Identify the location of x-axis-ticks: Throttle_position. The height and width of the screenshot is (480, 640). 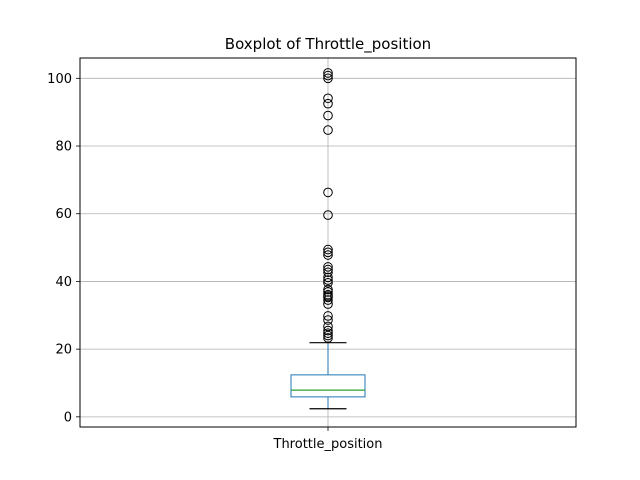
(328, 439).